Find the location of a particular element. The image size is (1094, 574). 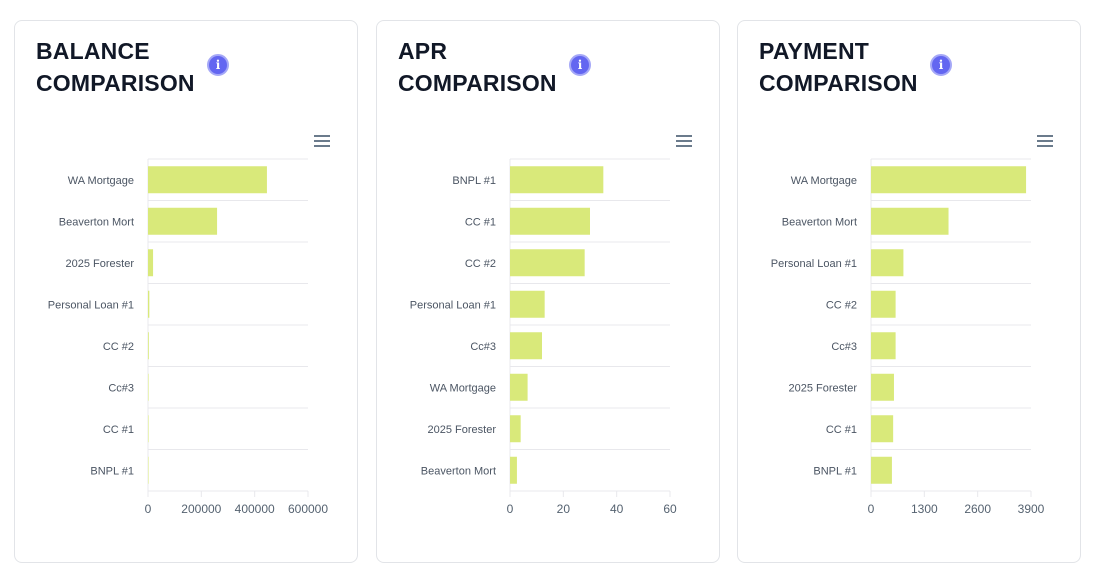

chart-title-line: BALANCE is located at coordinates (93, 51).